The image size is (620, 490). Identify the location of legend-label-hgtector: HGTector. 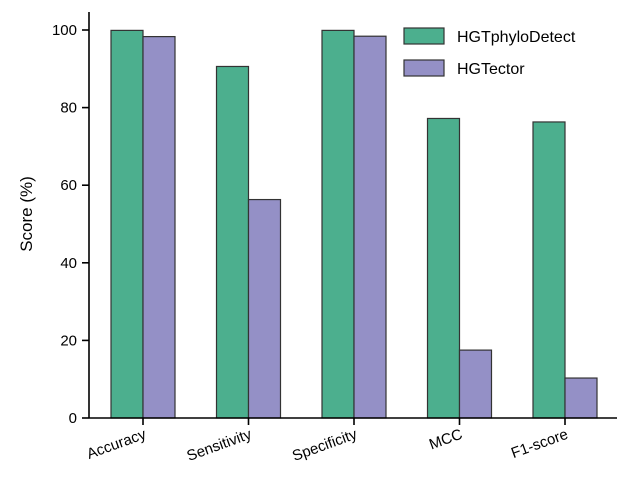
(491, 69).